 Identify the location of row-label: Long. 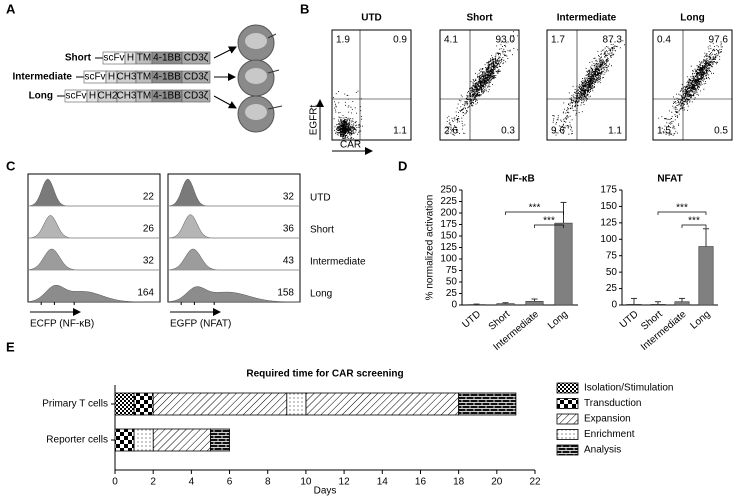
(321, 294).